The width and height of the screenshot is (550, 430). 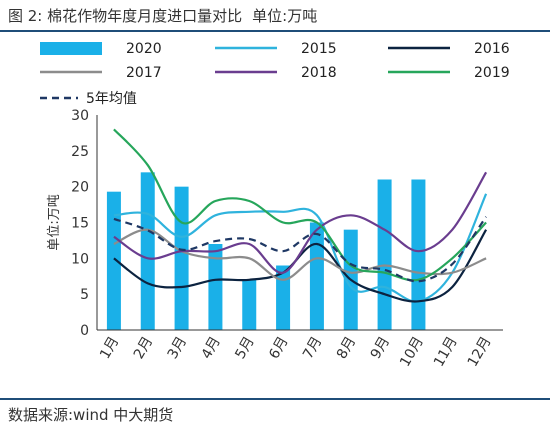 What do you see at coordinates (144, 73) in the screenshot?
I see `legend-label: 2017` at bounding box center [144, 73].